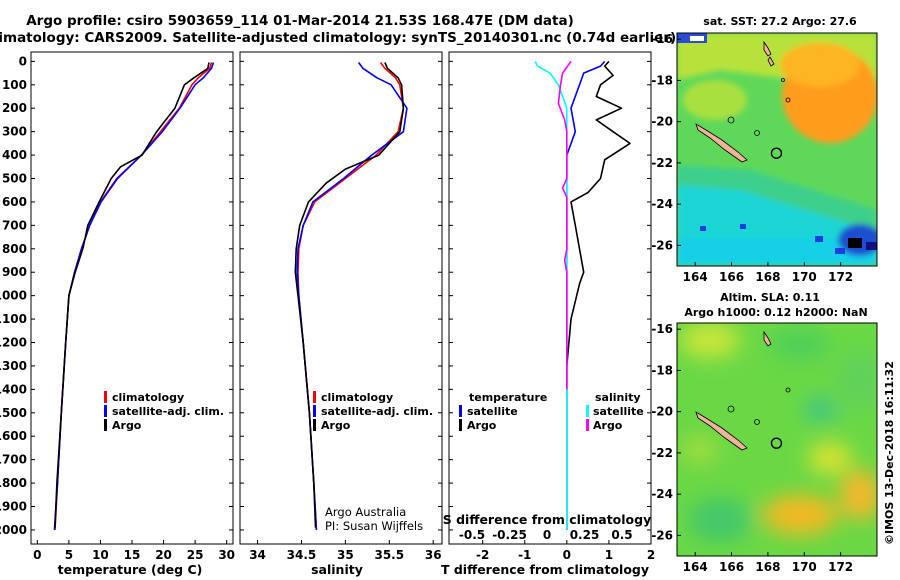 The image size is (900, 580). What do you see at coordinates (13, 460) in the screenshot?
I see `depth-tick-label: 1700` at bounding box center [13, 460].